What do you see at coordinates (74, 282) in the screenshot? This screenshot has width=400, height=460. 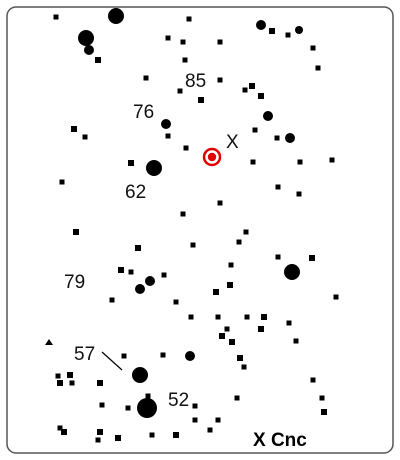 I see `magnitude-label-79: 79` at bounding box center [74, 282].